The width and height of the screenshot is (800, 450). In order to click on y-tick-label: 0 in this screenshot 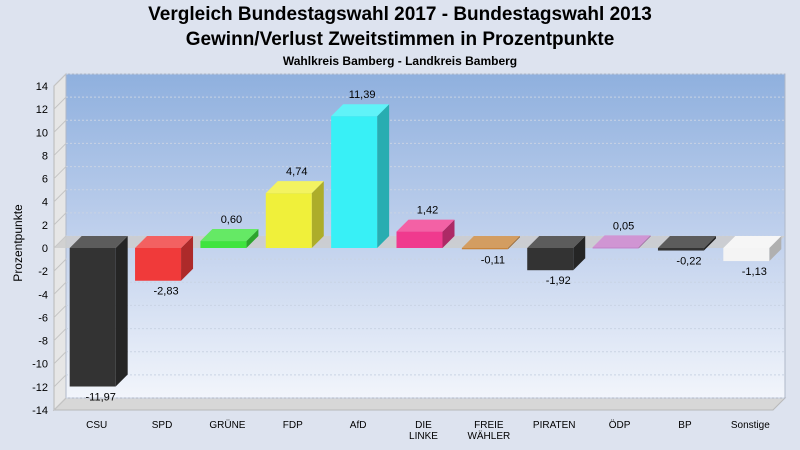, I will do `click(45, 249)`.